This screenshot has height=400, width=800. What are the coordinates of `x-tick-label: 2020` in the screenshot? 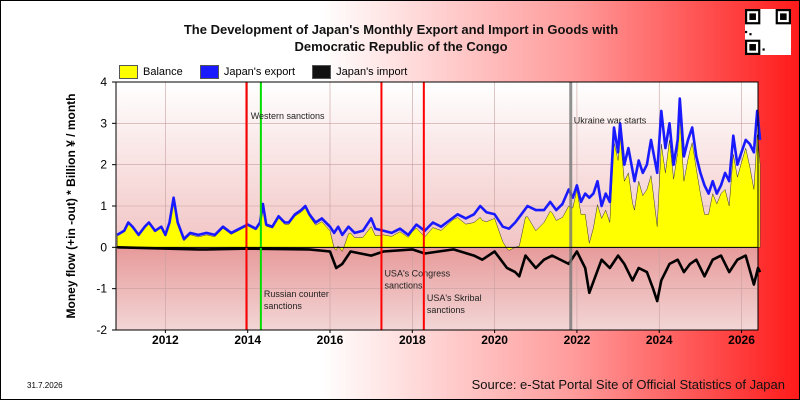 It's located at (494, 340).